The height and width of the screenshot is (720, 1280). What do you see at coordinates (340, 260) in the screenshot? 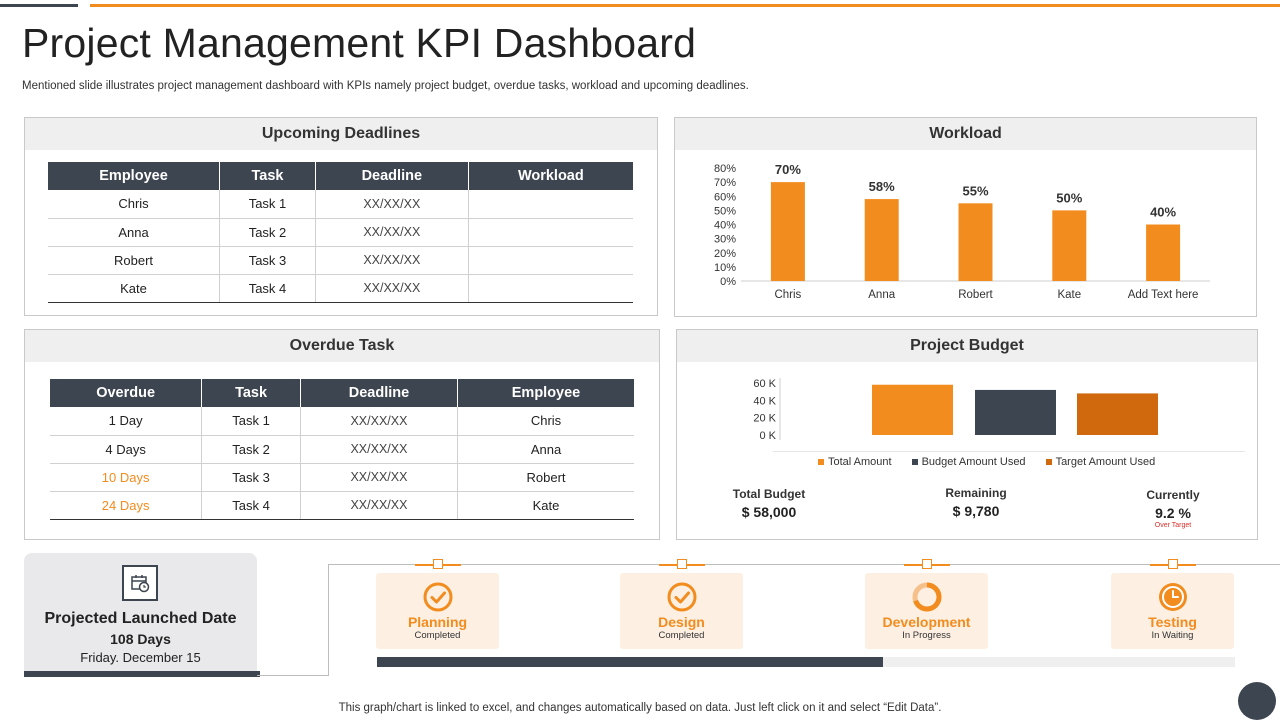
I see `table-row: Robert Task 3 XX/XX/XX` at bounding box center [340, 260].